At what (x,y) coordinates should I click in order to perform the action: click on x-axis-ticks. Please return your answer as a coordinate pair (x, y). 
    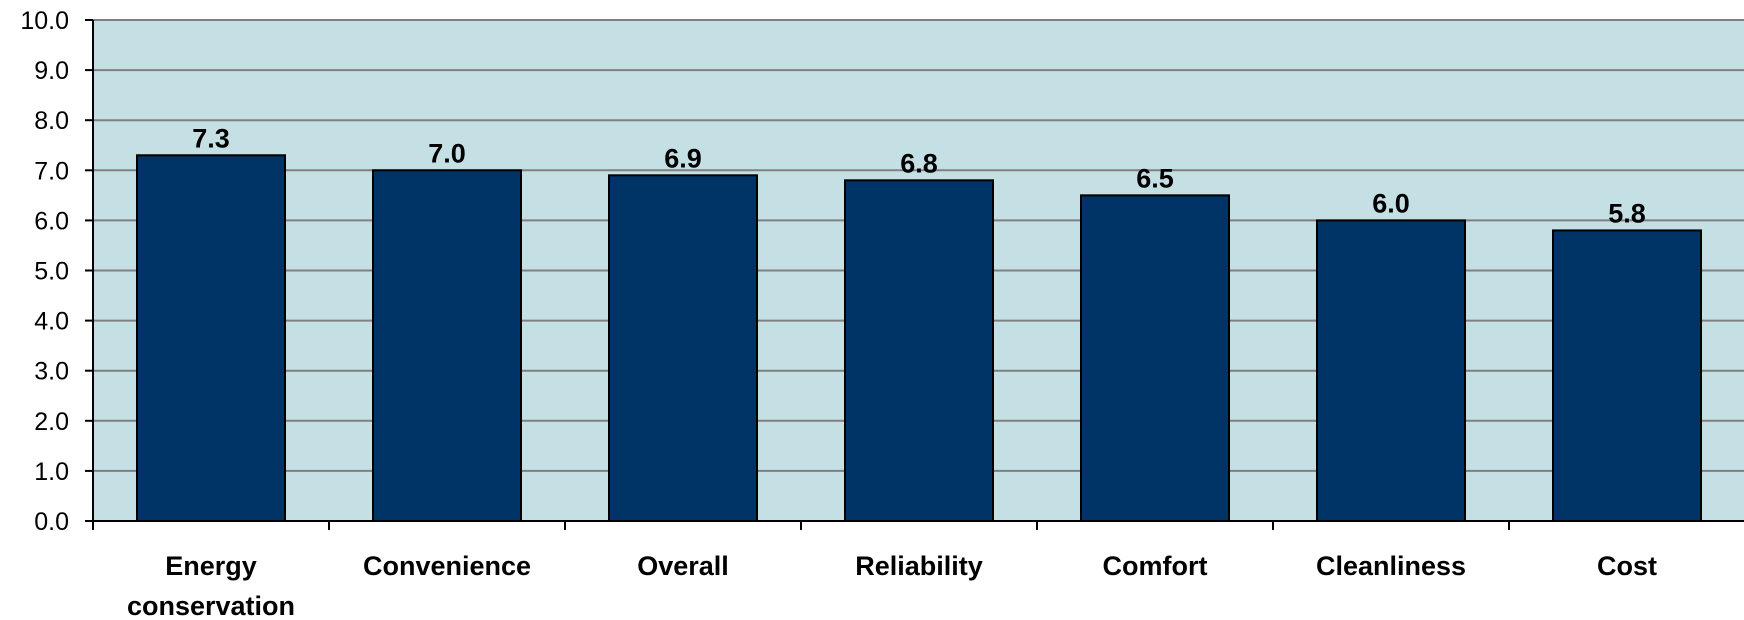
    Looking at the image, I should click on (801, 525).